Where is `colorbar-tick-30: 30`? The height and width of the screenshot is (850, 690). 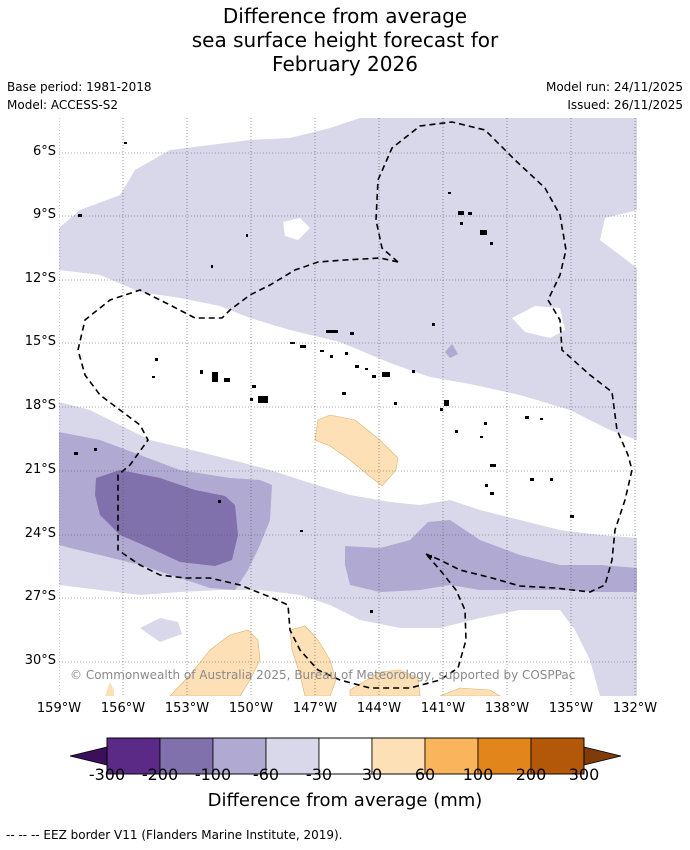
colorbar-tick-30: 30 is located at coordinates (372, 774).